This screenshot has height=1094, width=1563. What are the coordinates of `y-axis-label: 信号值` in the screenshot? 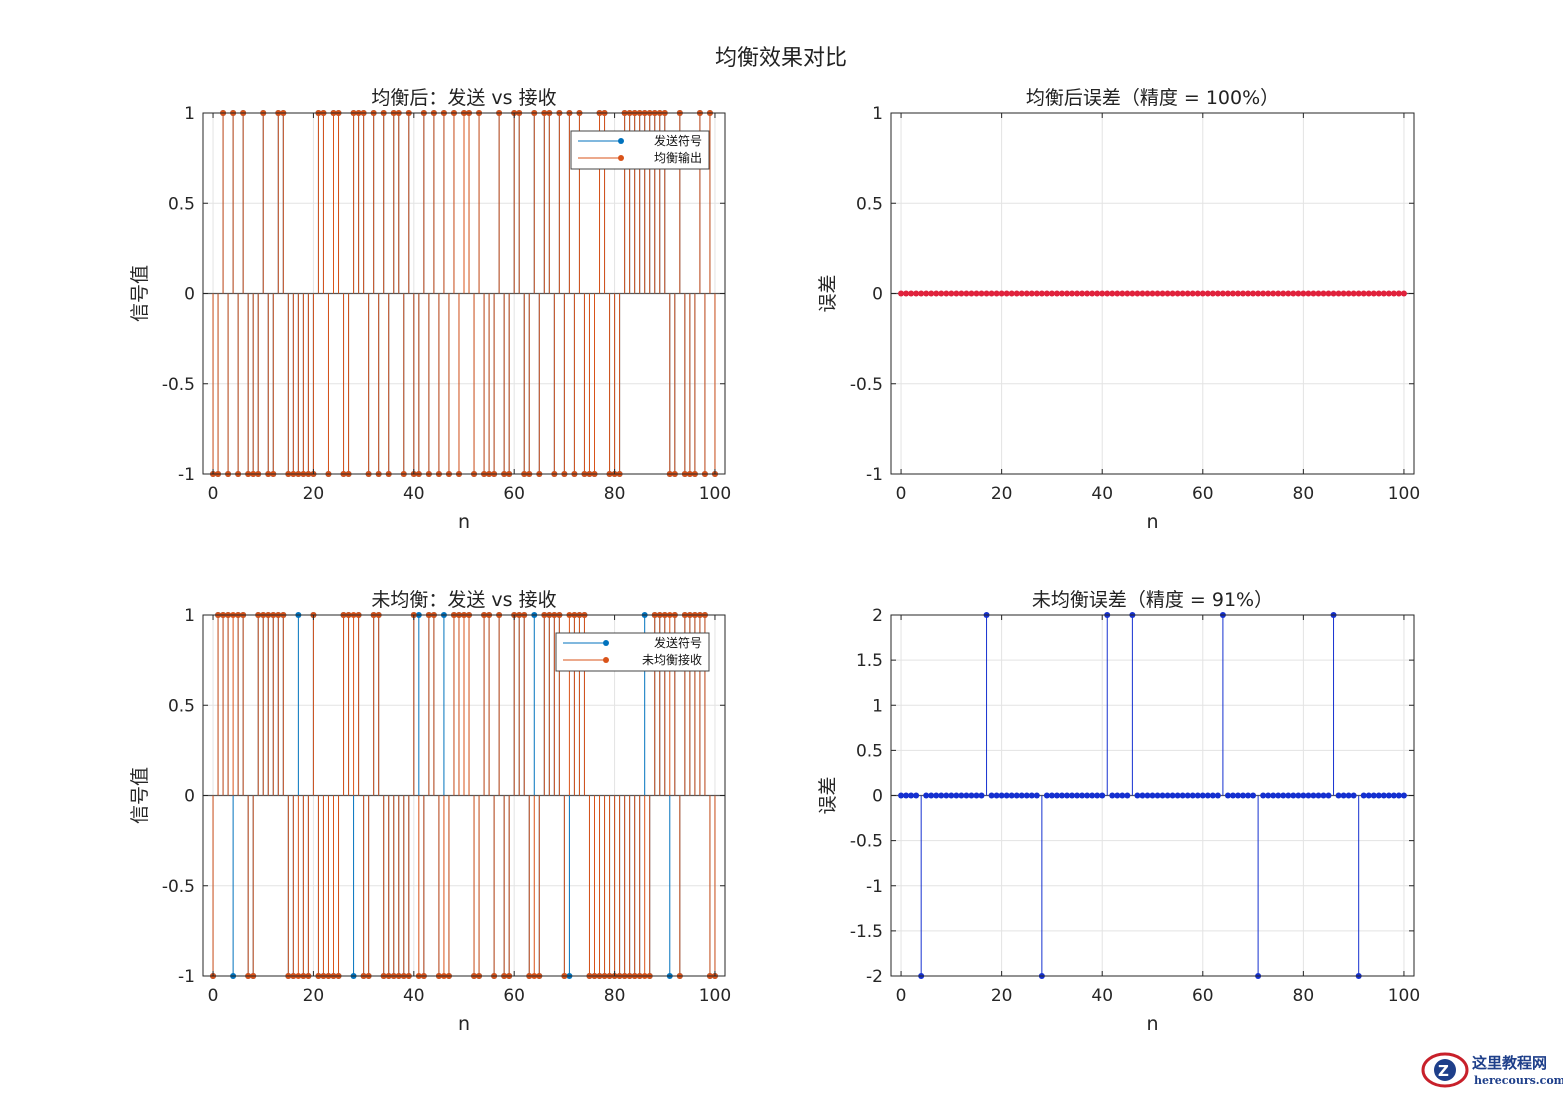 It's located at (140, 795).